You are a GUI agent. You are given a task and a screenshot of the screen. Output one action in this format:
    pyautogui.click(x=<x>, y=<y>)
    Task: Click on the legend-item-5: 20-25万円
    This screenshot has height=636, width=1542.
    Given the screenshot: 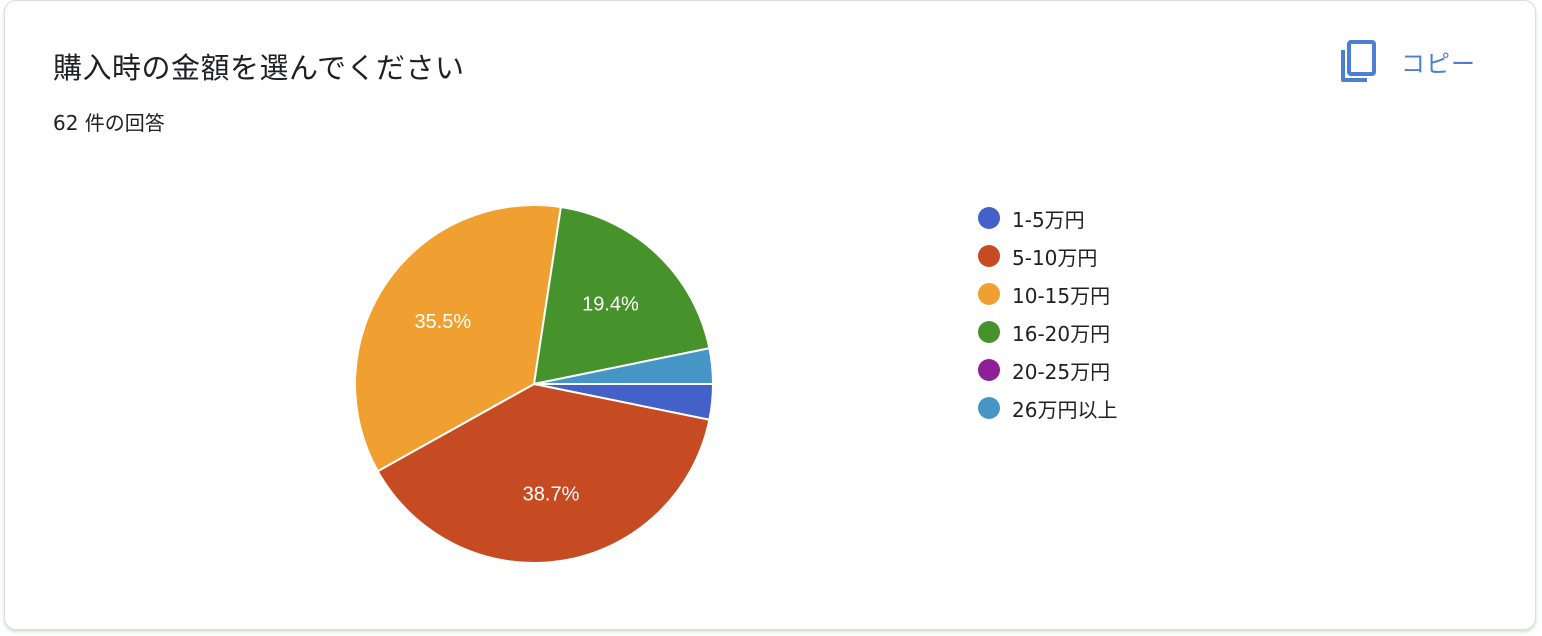 What is the action you would take?
    pyautogui.click(x=1047, y=370)
    